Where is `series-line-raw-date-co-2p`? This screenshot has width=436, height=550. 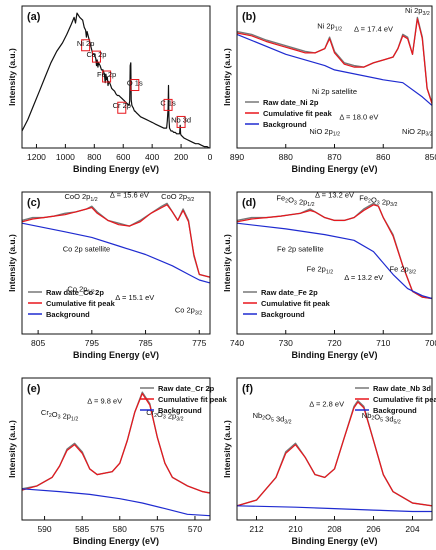
series-line-raw-date-co-2p is located at coordinates (116, 240).